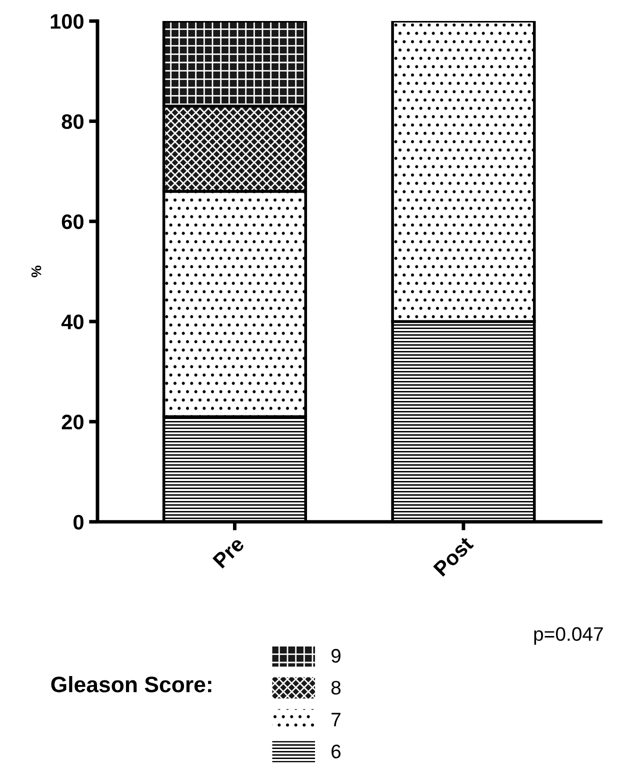  What do you see at coordinates (568, 636) in the screenshot?
I see `text: p=0.047` at bounding box center [568, 636].